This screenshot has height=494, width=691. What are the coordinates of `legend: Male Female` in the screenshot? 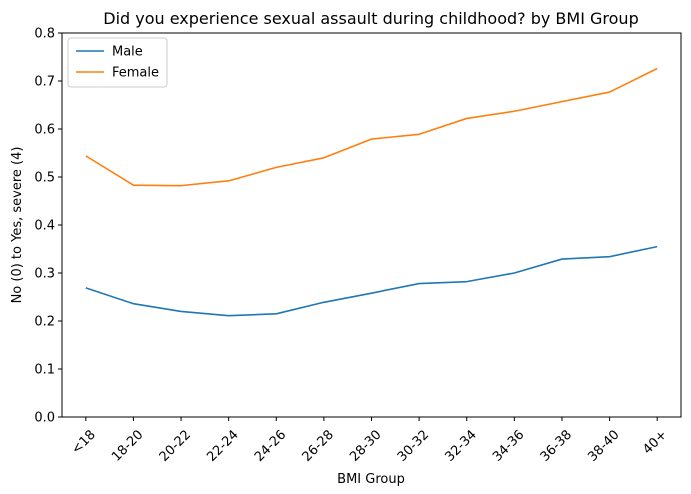 It's located at (117, 62).